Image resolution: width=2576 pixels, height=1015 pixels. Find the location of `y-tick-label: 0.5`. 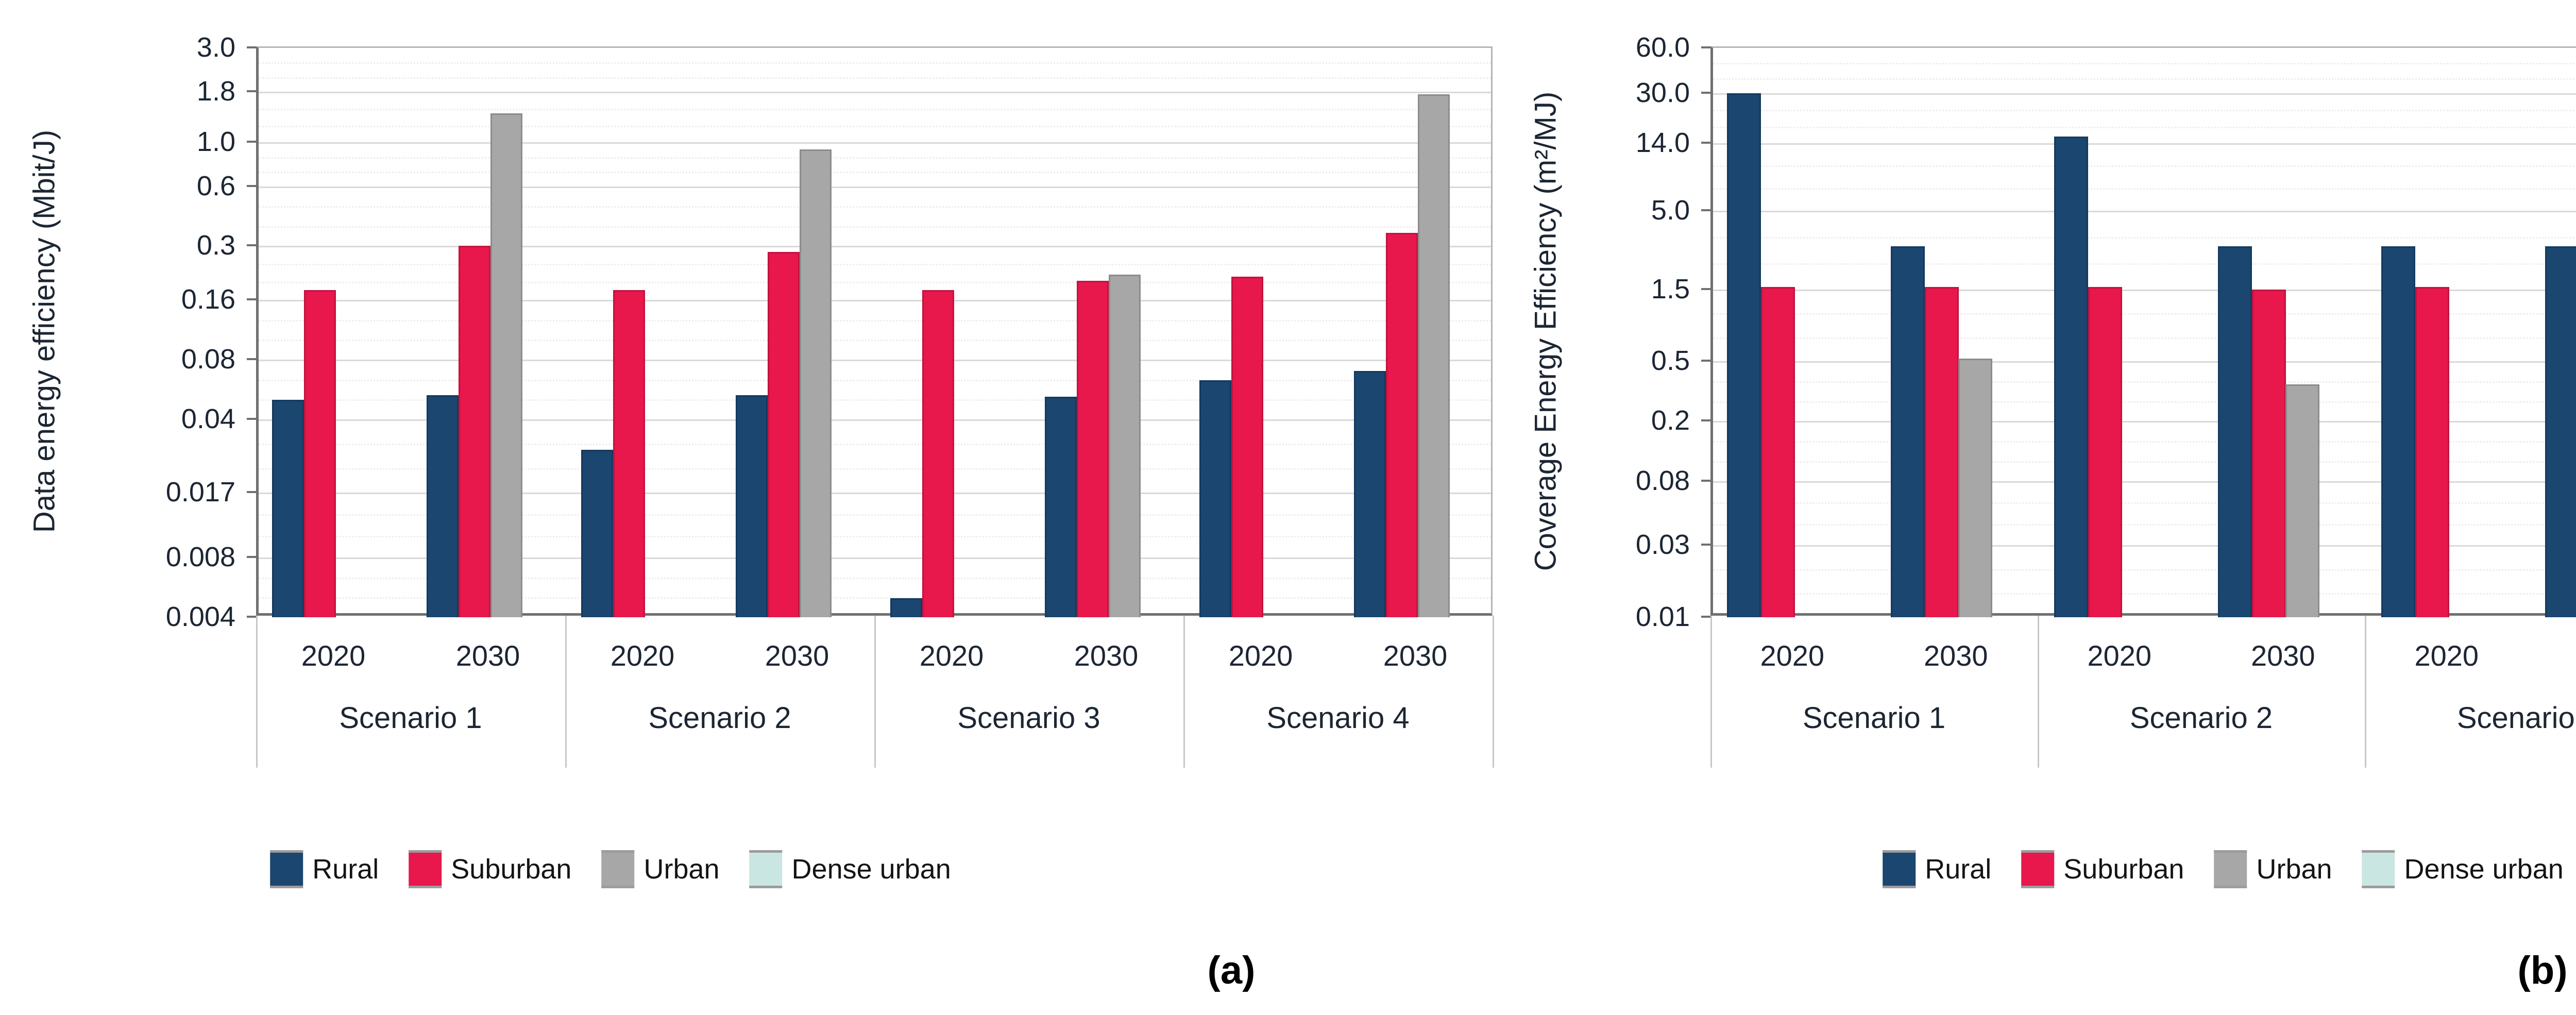

y-tick-label: 0.5 is located at coordinates (1670, 361).